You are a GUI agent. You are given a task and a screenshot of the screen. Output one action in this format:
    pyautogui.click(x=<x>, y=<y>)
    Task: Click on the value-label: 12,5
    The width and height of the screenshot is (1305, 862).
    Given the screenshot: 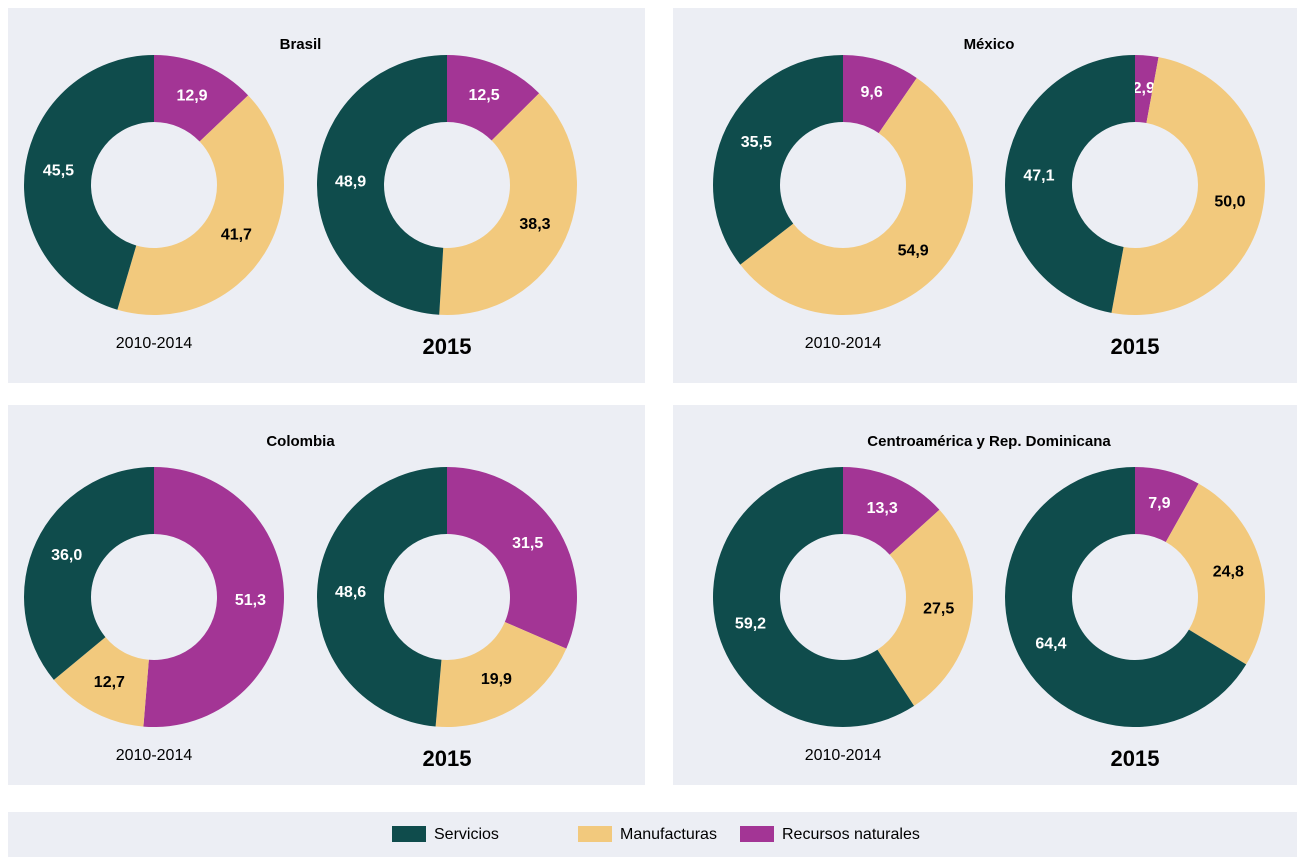 What is the action you would take?
    pyautogui.click(x=483, y=95)
    